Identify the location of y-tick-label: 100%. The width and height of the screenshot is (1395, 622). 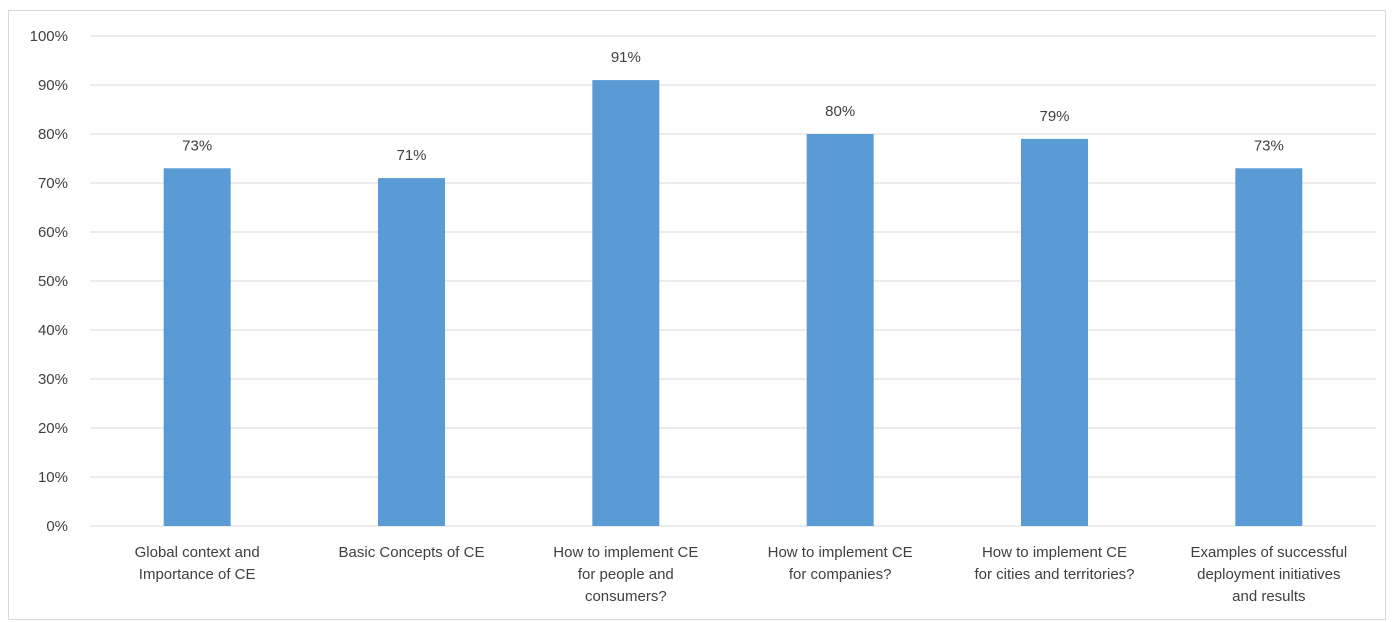
(49, 36).